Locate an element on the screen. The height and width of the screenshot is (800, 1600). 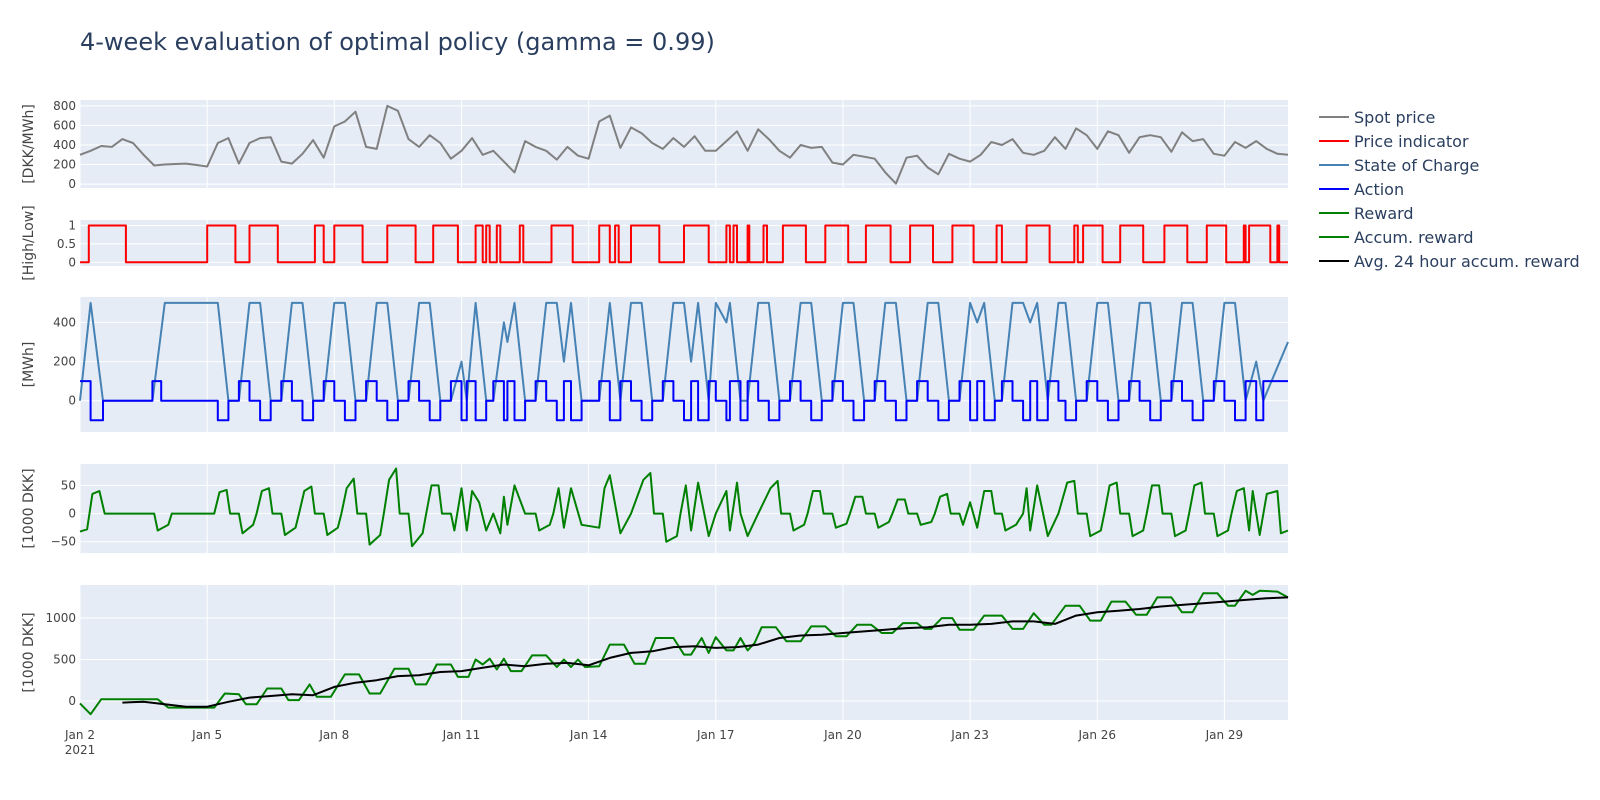
x-tick-label: Jan 29 is located at coordinates (1224, 735).